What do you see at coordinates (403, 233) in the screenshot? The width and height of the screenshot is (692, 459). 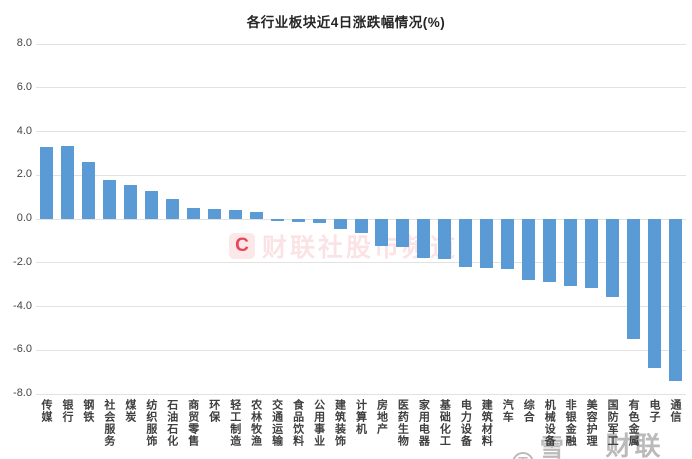 I see `bar-医药生物` at bounding box center [403, 233].